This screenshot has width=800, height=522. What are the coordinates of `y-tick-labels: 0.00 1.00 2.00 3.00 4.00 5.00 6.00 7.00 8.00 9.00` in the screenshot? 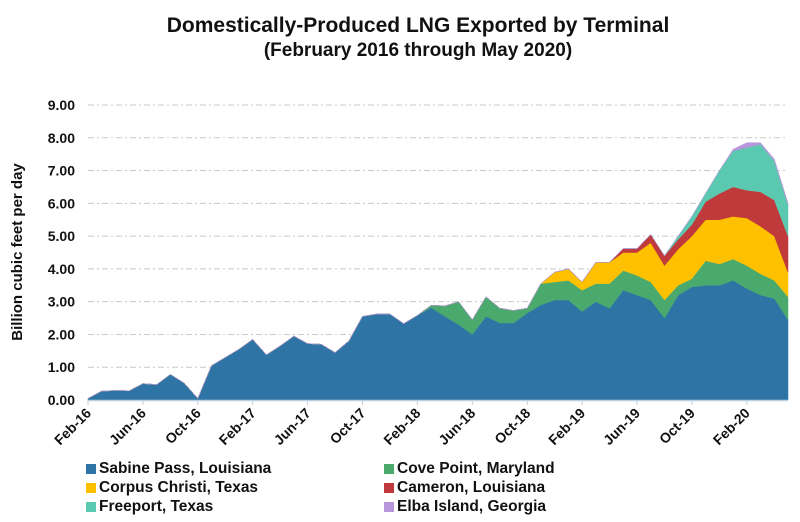 It's located at (61, 252).